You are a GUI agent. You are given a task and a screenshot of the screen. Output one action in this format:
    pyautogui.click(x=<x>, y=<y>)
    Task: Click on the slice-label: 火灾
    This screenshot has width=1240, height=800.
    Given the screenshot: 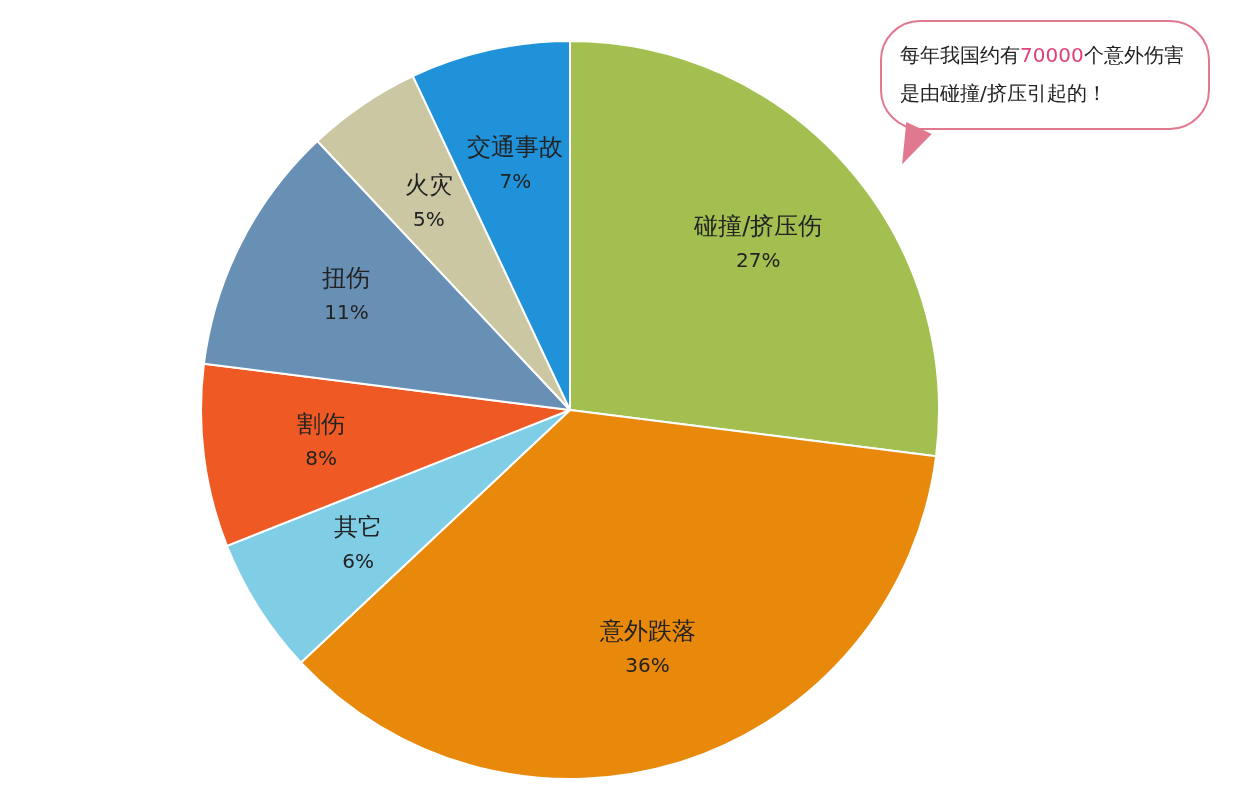 What is the action you would take?
    pyautogui.click(x=428, y=184)
    